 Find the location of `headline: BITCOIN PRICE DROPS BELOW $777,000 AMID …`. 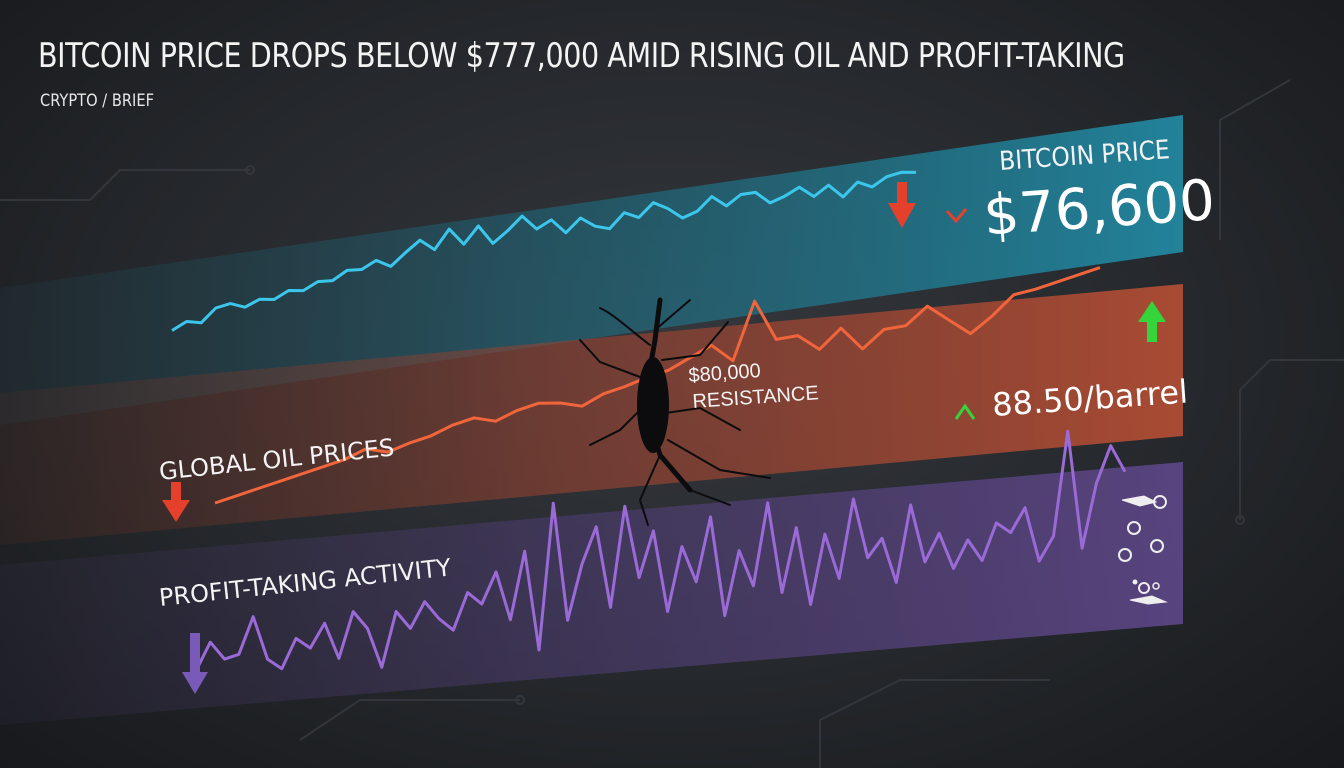

headline: BITCOIN PRICE DROPS BELOW $777,000 AMID … is located at coordinates (581, 56).